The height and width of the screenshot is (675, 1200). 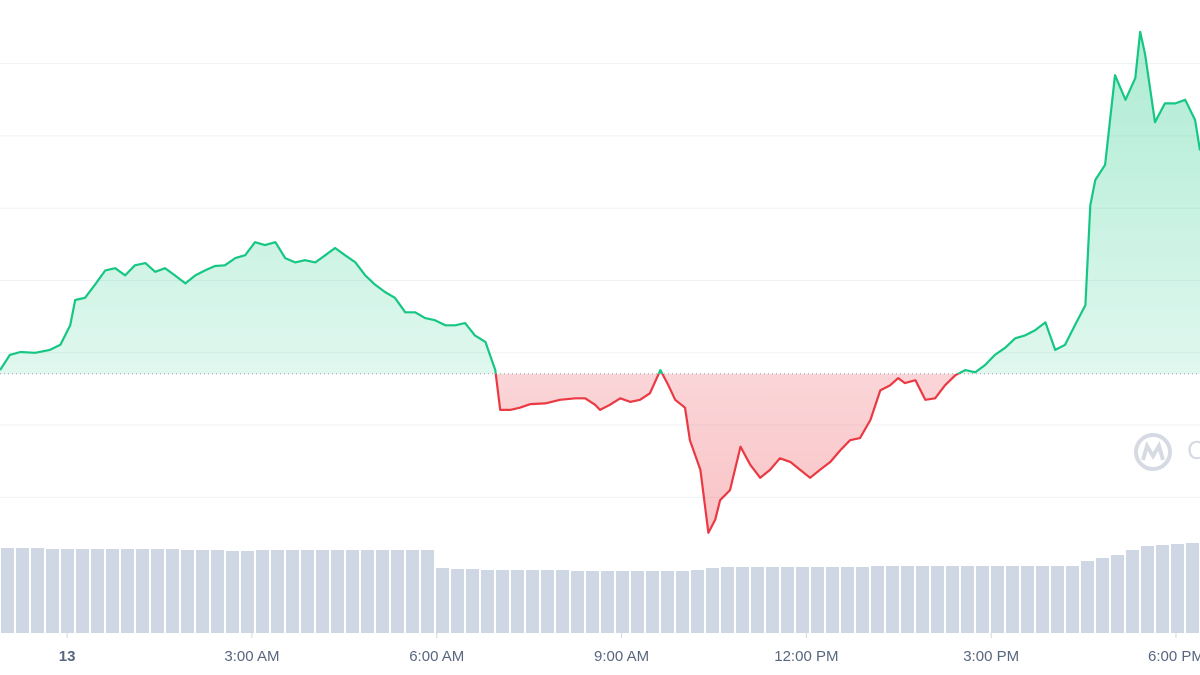 What do you see at coordinates (436, 656) in the screenshot?
I see `x-tick-label: 6:00 AM` at bounding box center [436, 656].